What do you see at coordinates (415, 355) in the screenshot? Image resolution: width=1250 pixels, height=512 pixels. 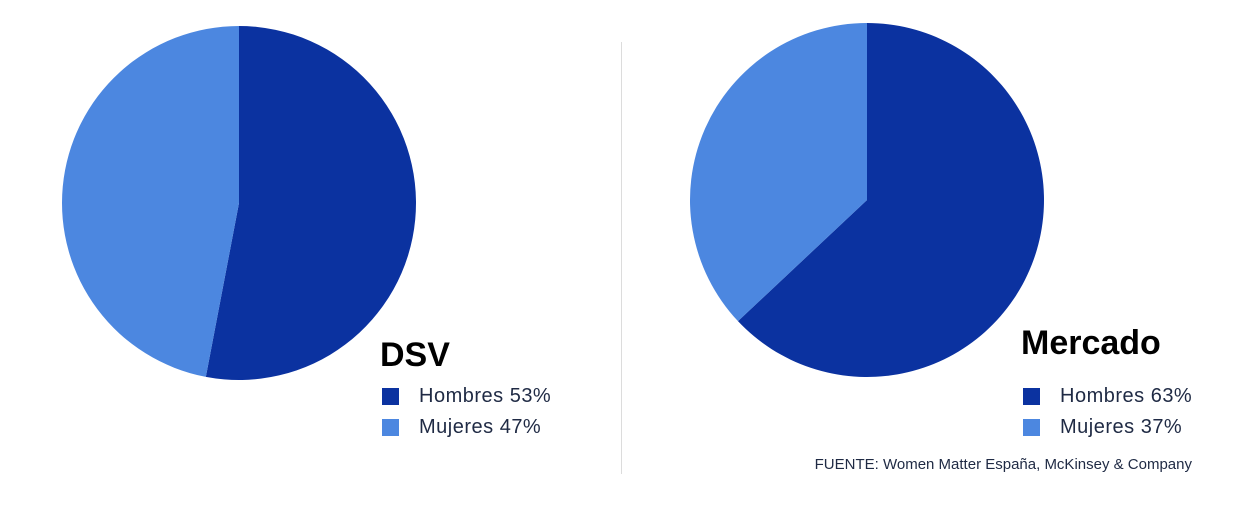 I see `chart-title-dsv: DSV` at bounding box center [415, 355].